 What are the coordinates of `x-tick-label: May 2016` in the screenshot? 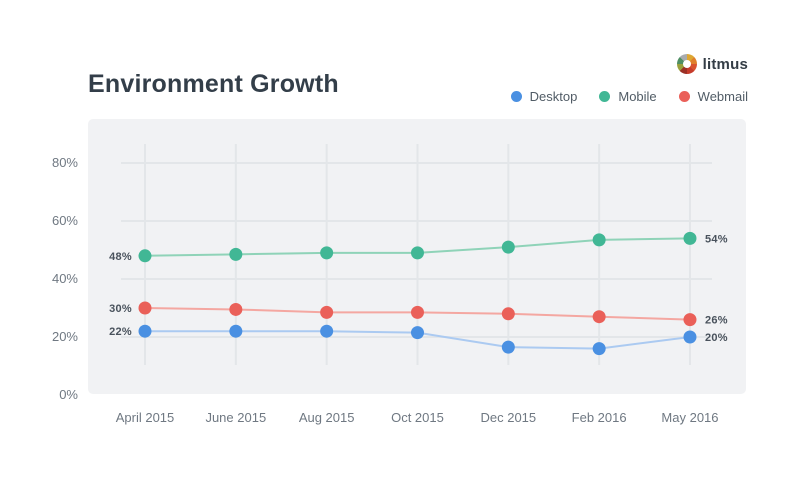 It's located at (690, 417).